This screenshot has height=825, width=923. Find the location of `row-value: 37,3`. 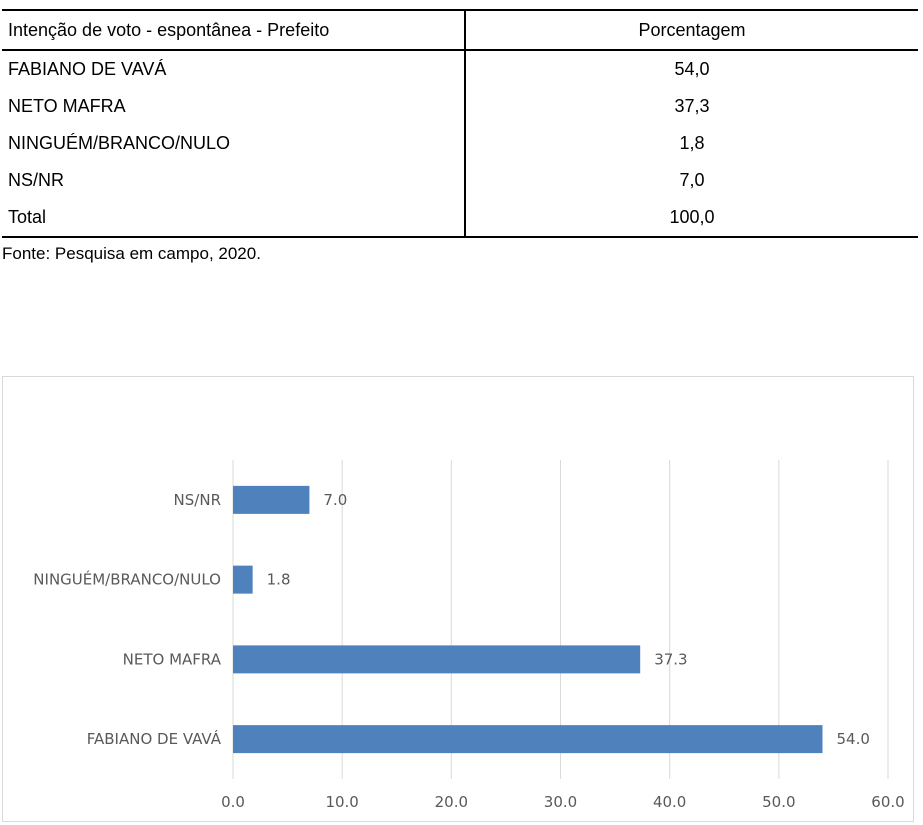

row-value: 37,3 is located at coordinates (692, 106).